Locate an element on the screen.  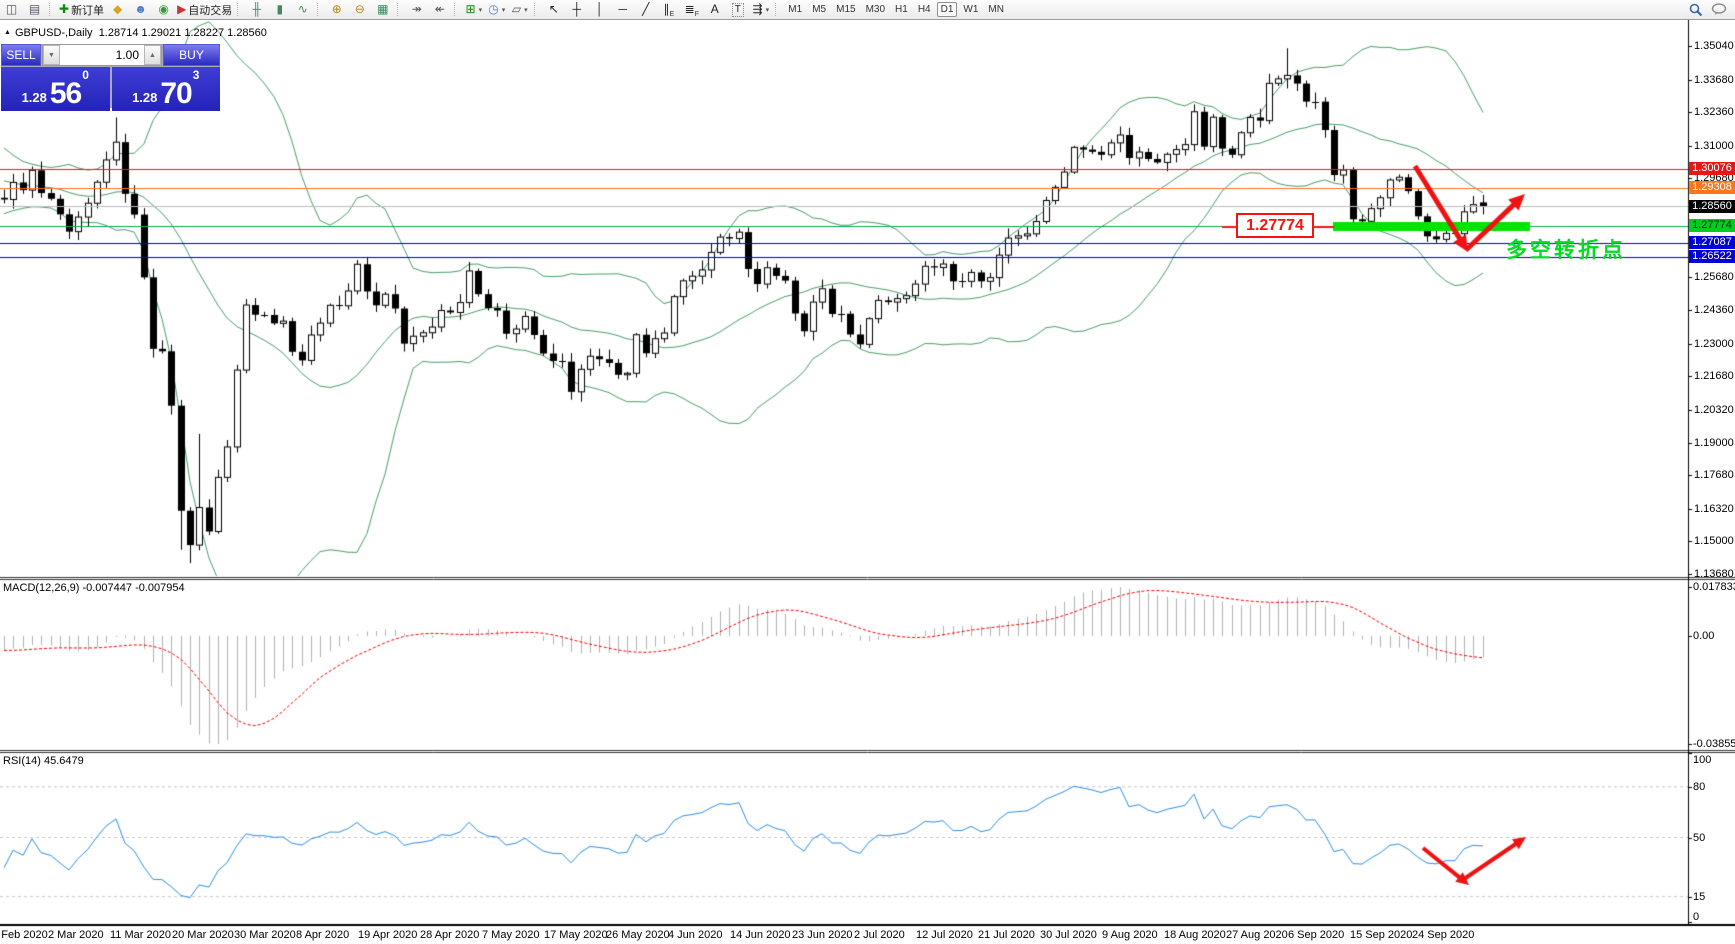
price-tick-label: 1.35040 is located at coordinates (1714, 46).